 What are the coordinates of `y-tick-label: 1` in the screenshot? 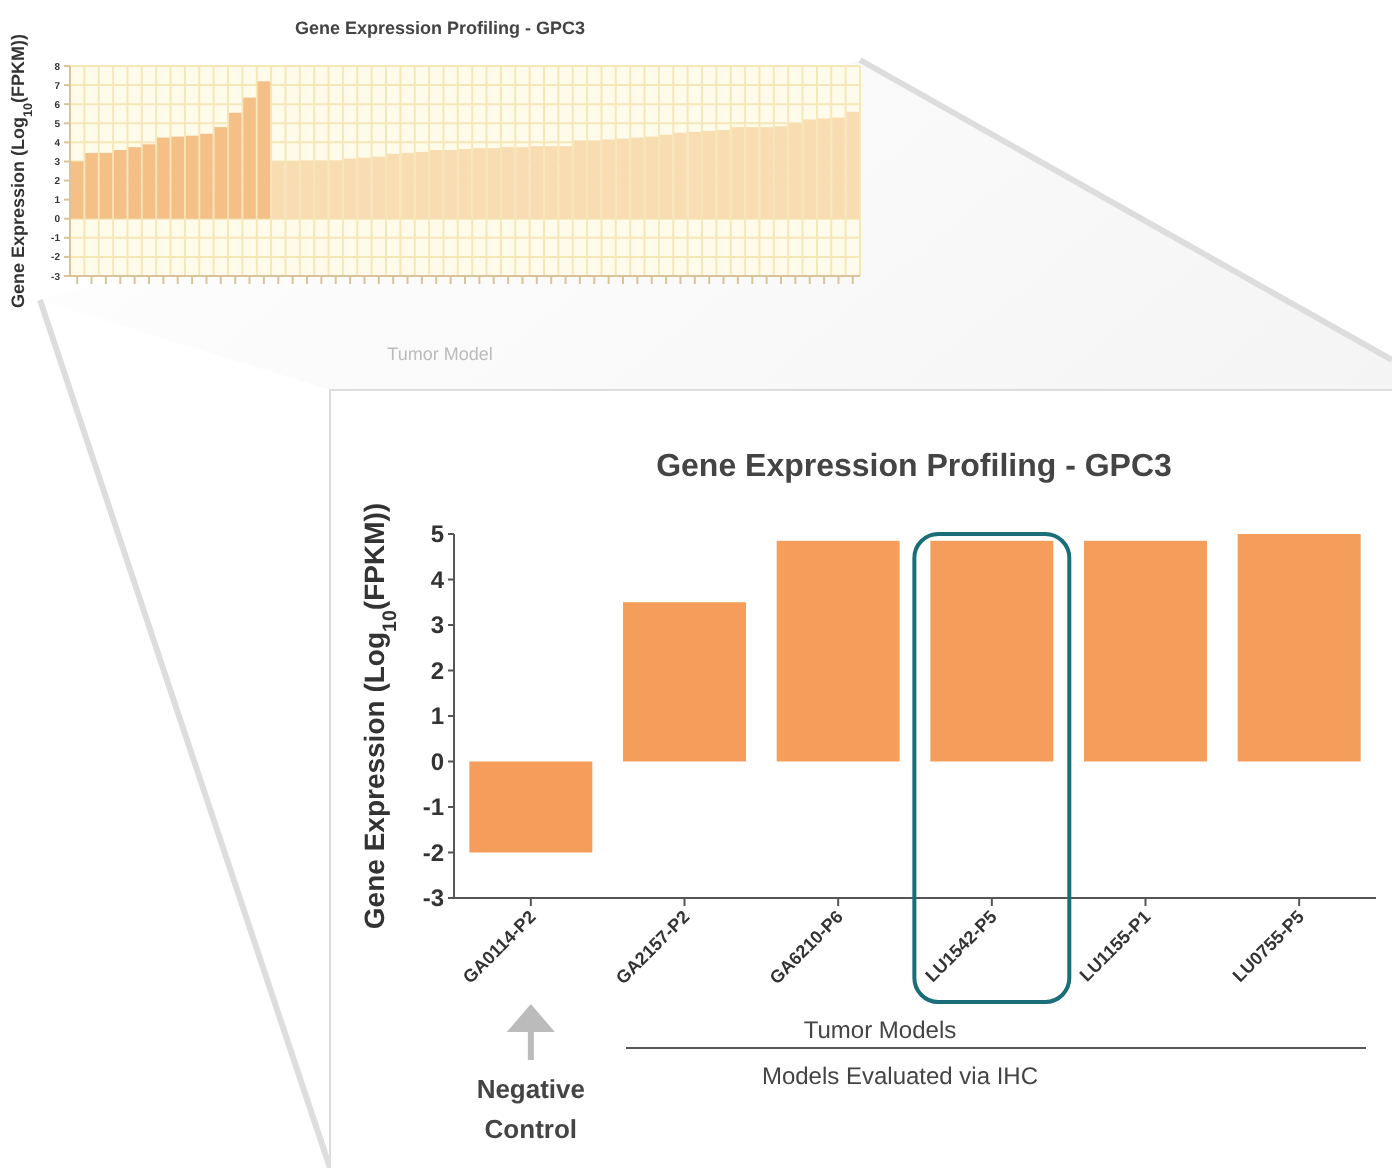 It's located at (437, 716).